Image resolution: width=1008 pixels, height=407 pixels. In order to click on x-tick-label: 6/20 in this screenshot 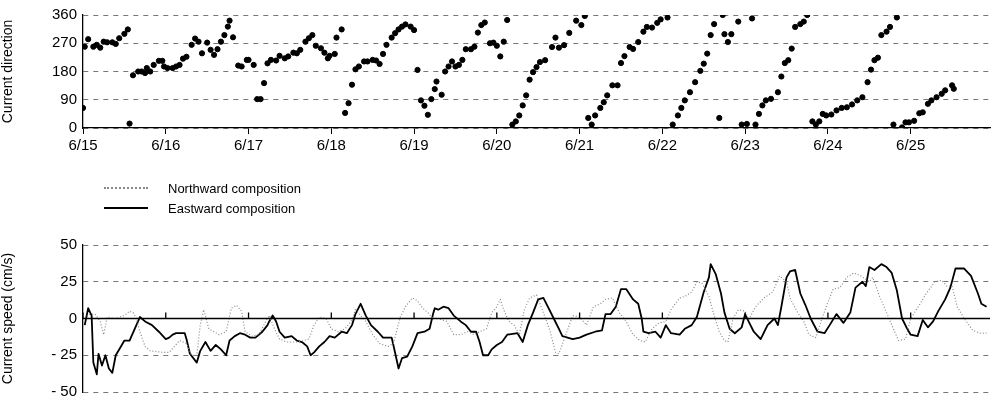, I will do `click(497, 145)`.